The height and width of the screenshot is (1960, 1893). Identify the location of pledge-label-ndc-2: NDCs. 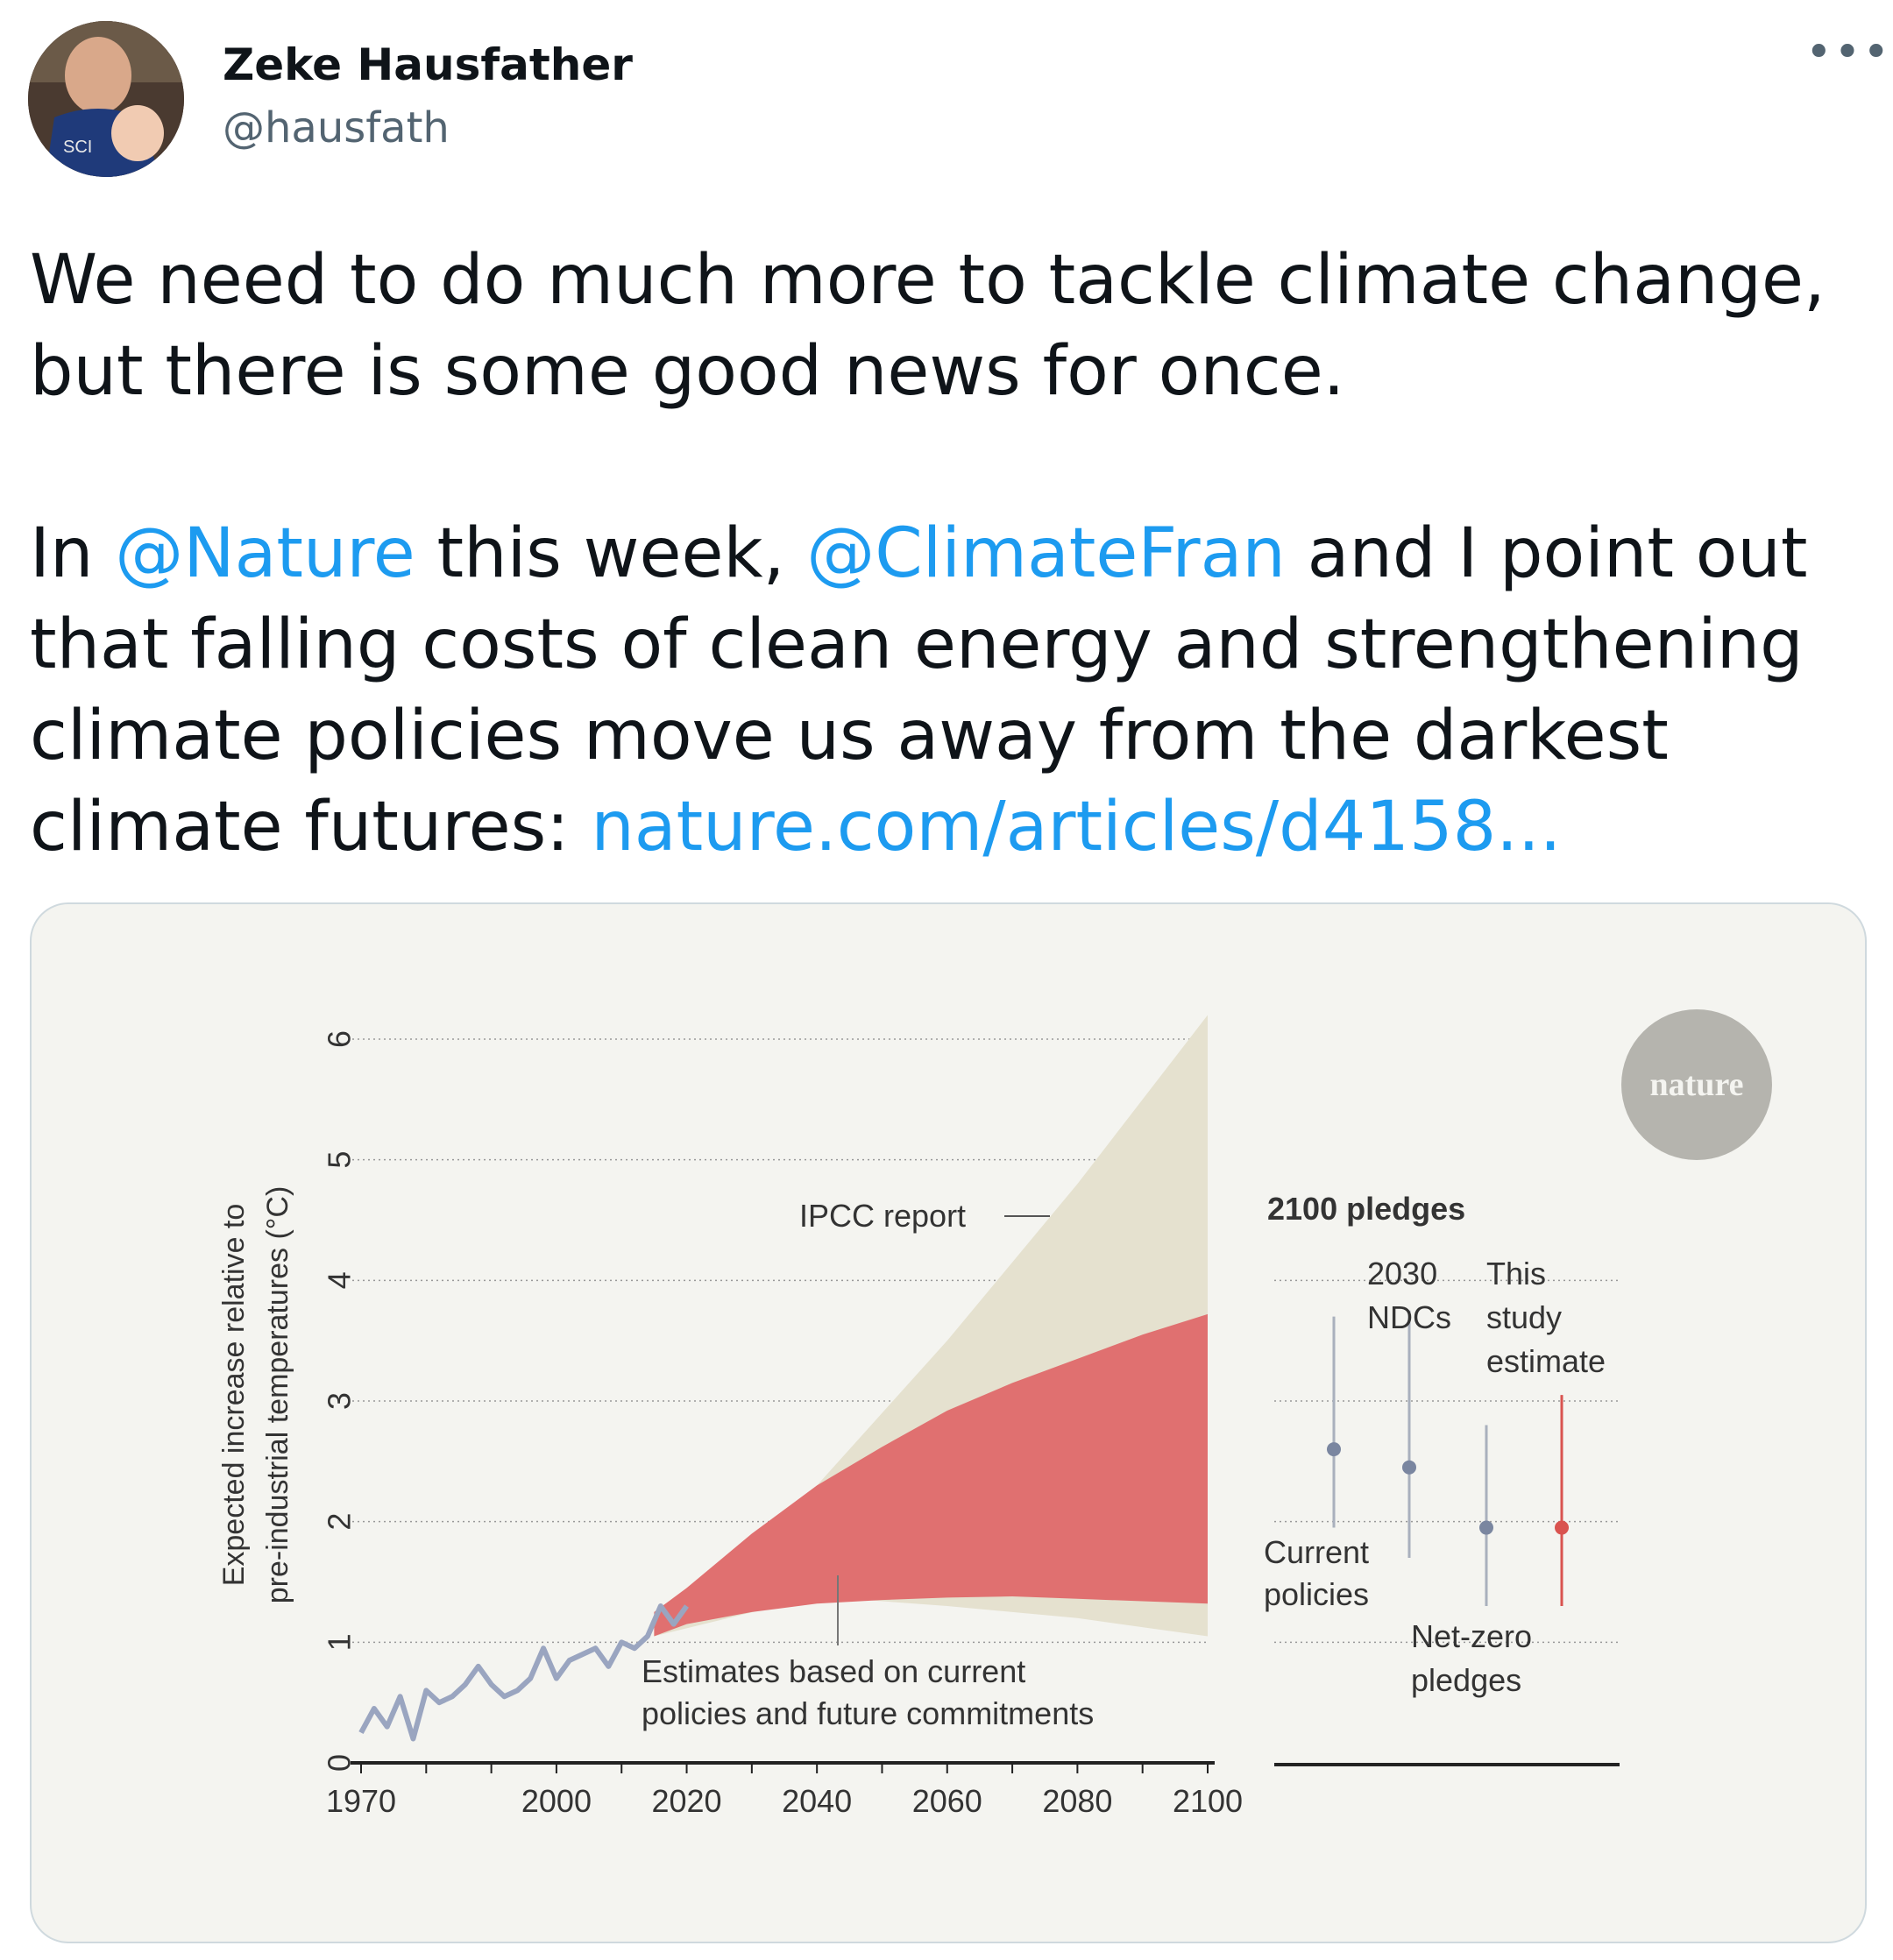
(1409, 1317).